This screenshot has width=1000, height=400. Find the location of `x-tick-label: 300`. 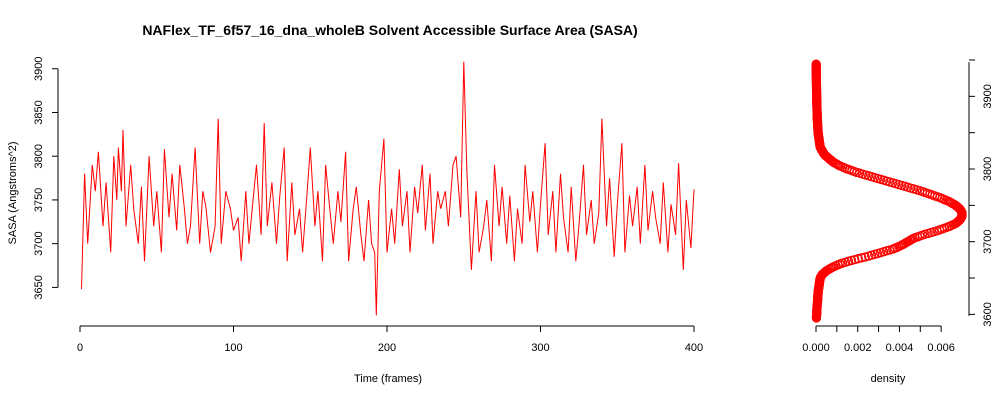

x-tick-label: 300 is located at coordinates (540, 348).